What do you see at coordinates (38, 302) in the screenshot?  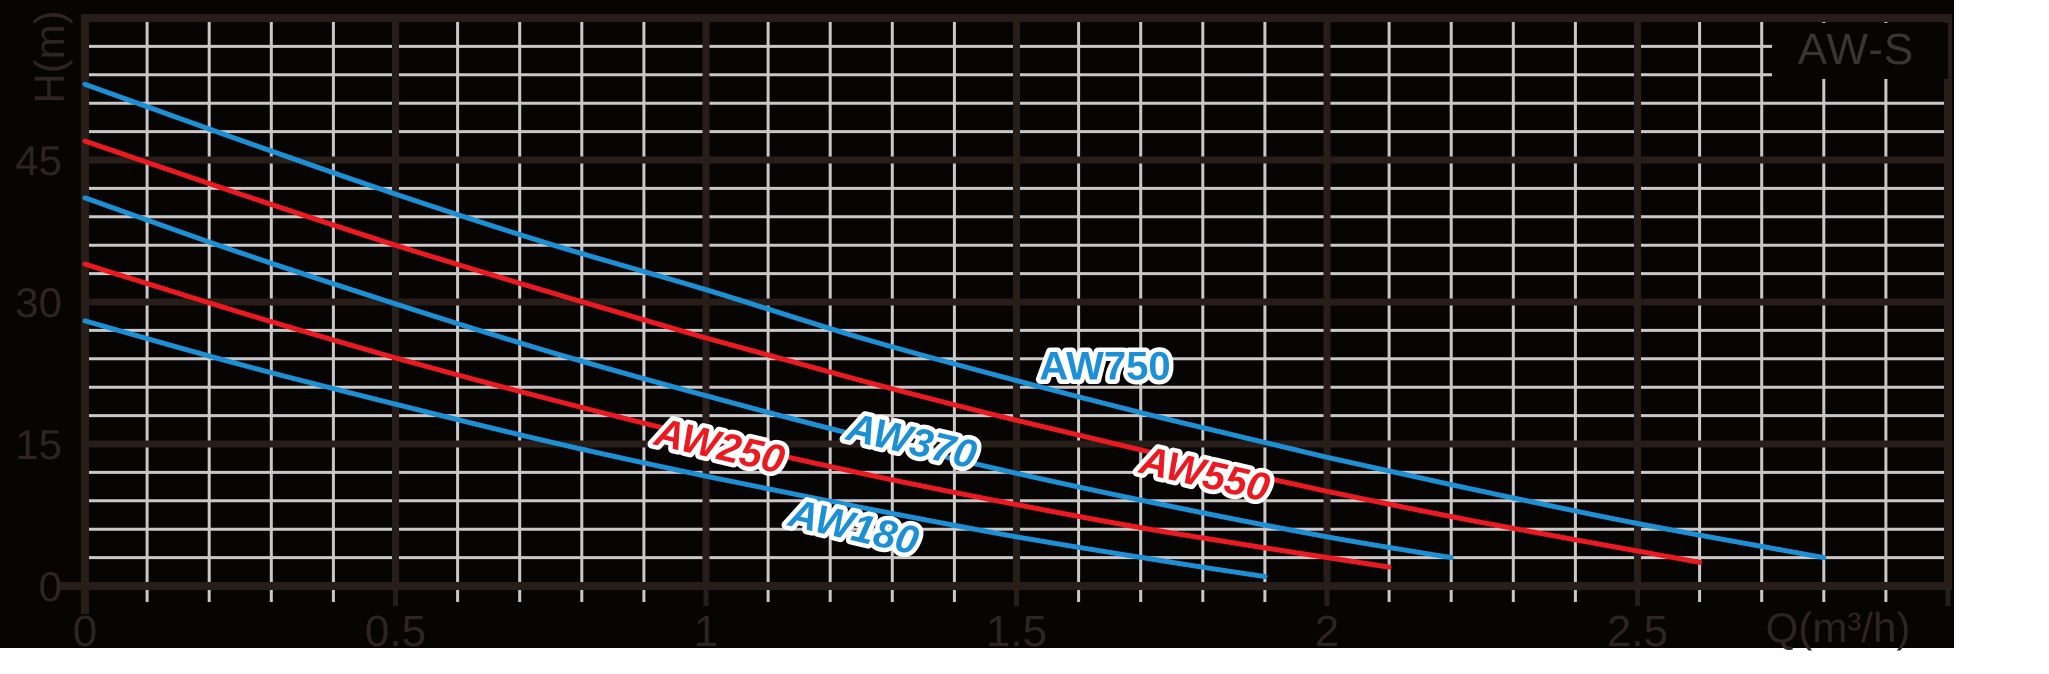 I see `y-tick-label: 30` at bounding box center [38, 302].